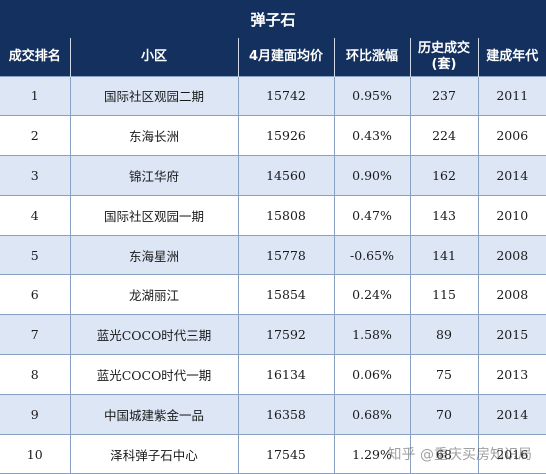 The image size is (546, 474). I want to click on cell-avg-price: 15808, so click(286, 215).